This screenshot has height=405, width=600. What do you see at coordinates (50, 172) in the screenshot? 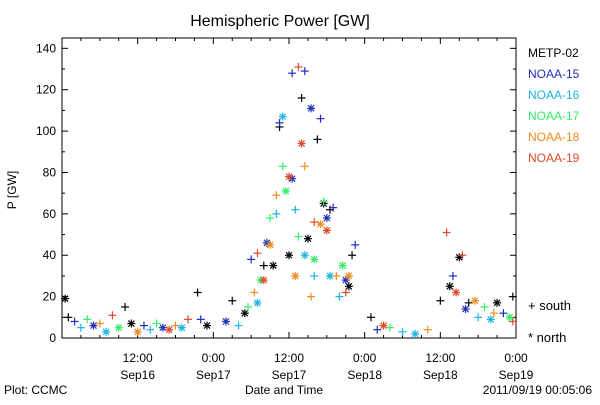
I see `y-tick-label: 80` at bounding box center [50, 172].